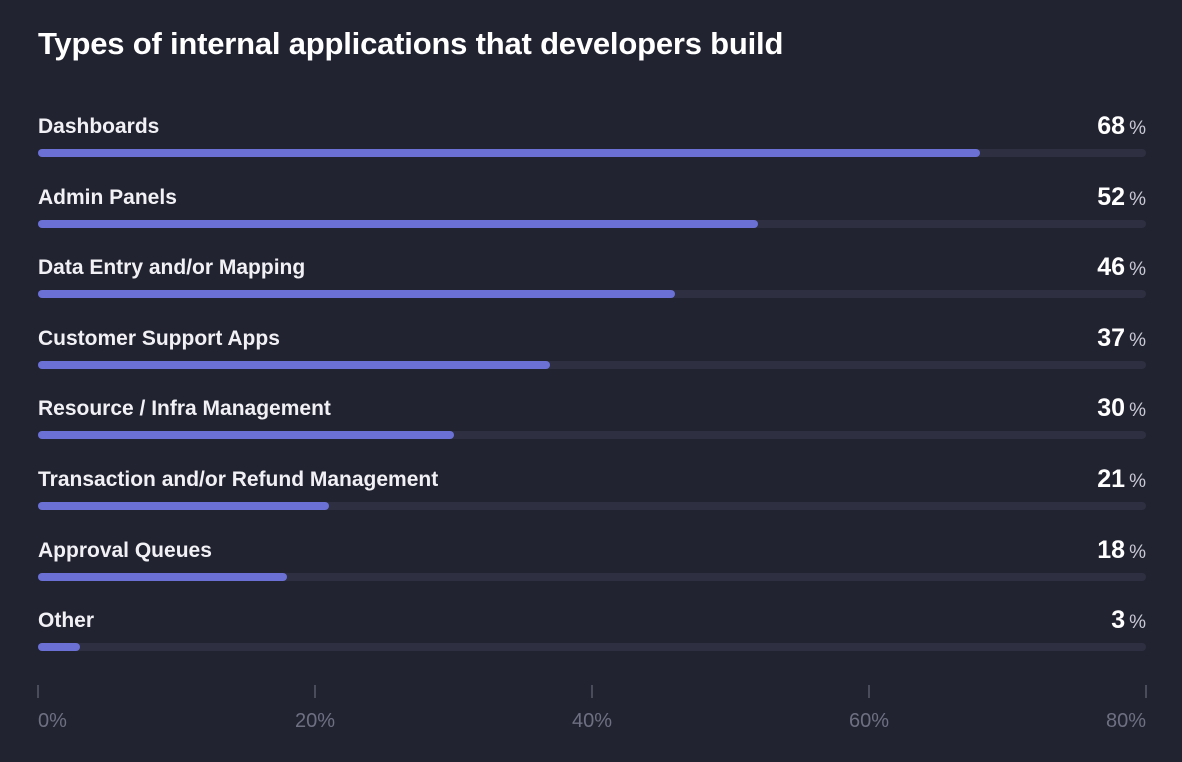 Image resolution: width=1182 pixels, height=762 pixels. What do you see at coordinates (592, 279) in the screenshot?
I see `bar-row: Data Entry and/or Mapping 46%` at bounding box center [592, 279].